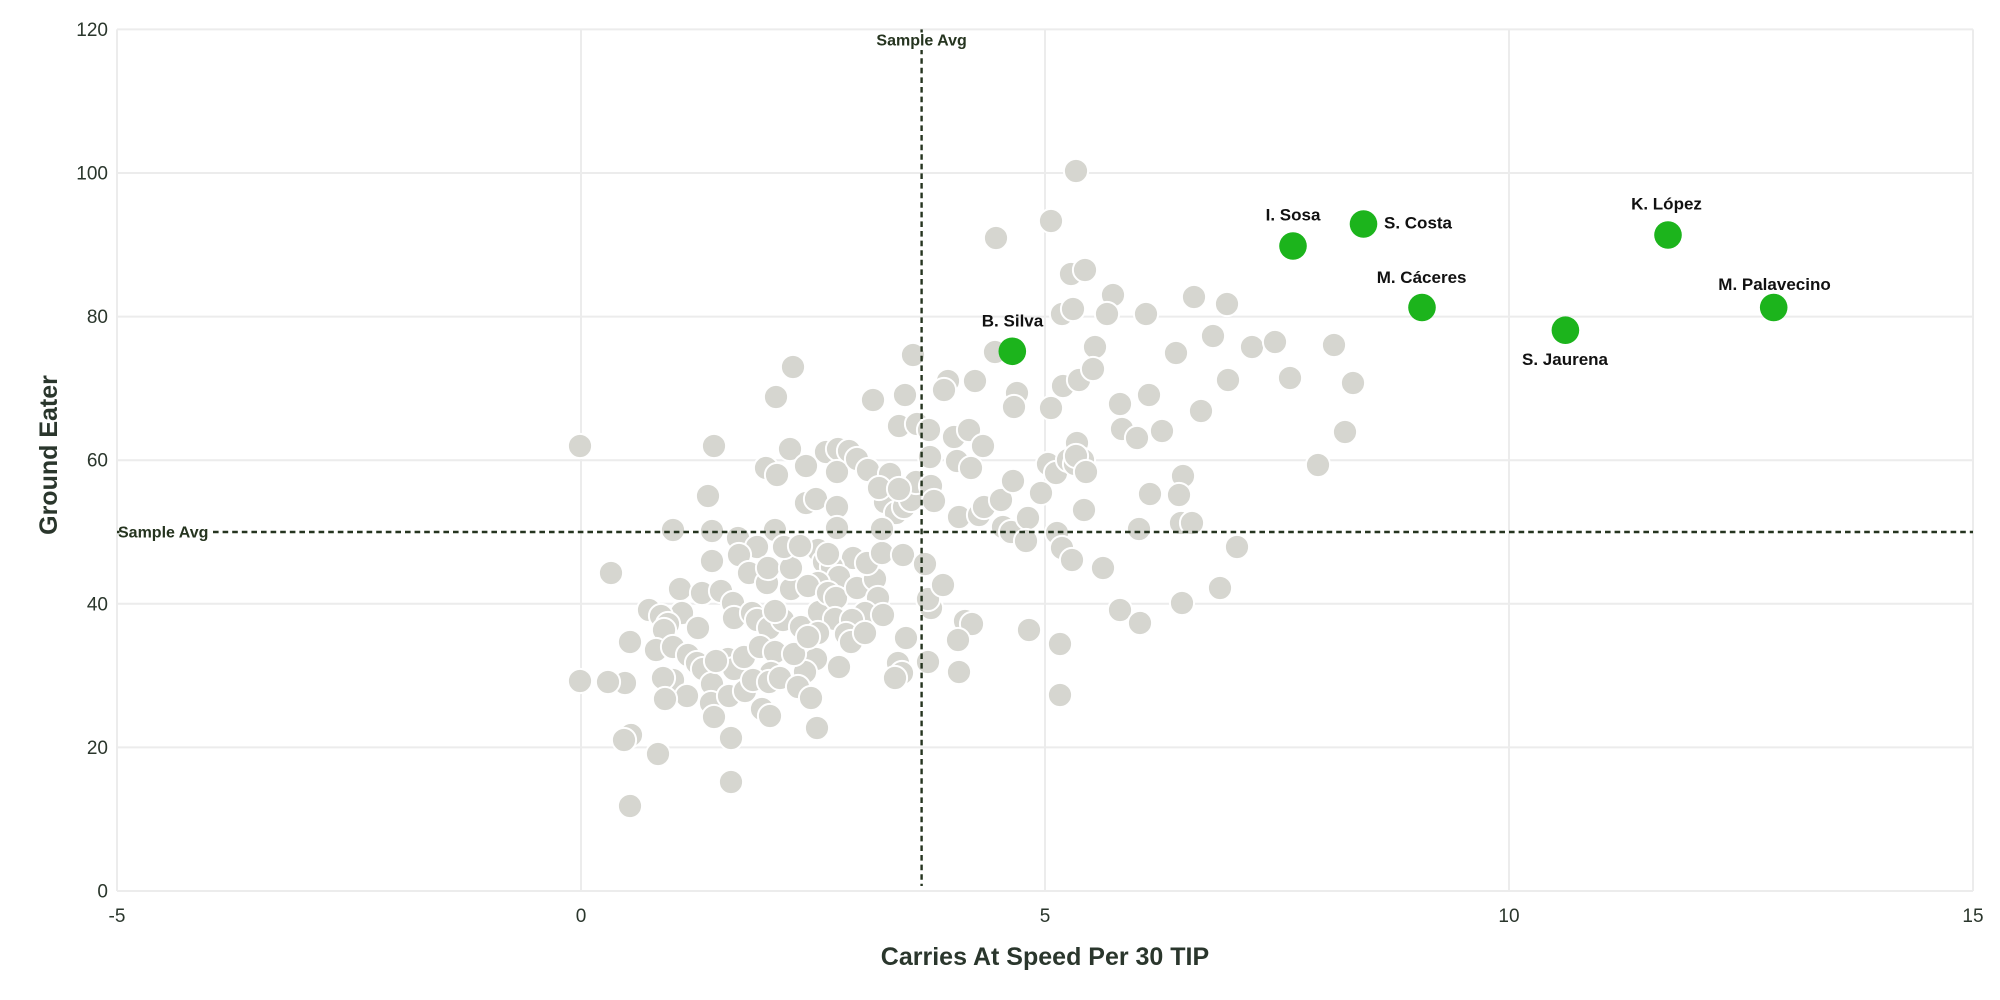 The height and width of the screenshot is (1000, 2000). Describe the element at coordinates (97, 604) in the screenshot. I see `svg-text: 40` at that location.